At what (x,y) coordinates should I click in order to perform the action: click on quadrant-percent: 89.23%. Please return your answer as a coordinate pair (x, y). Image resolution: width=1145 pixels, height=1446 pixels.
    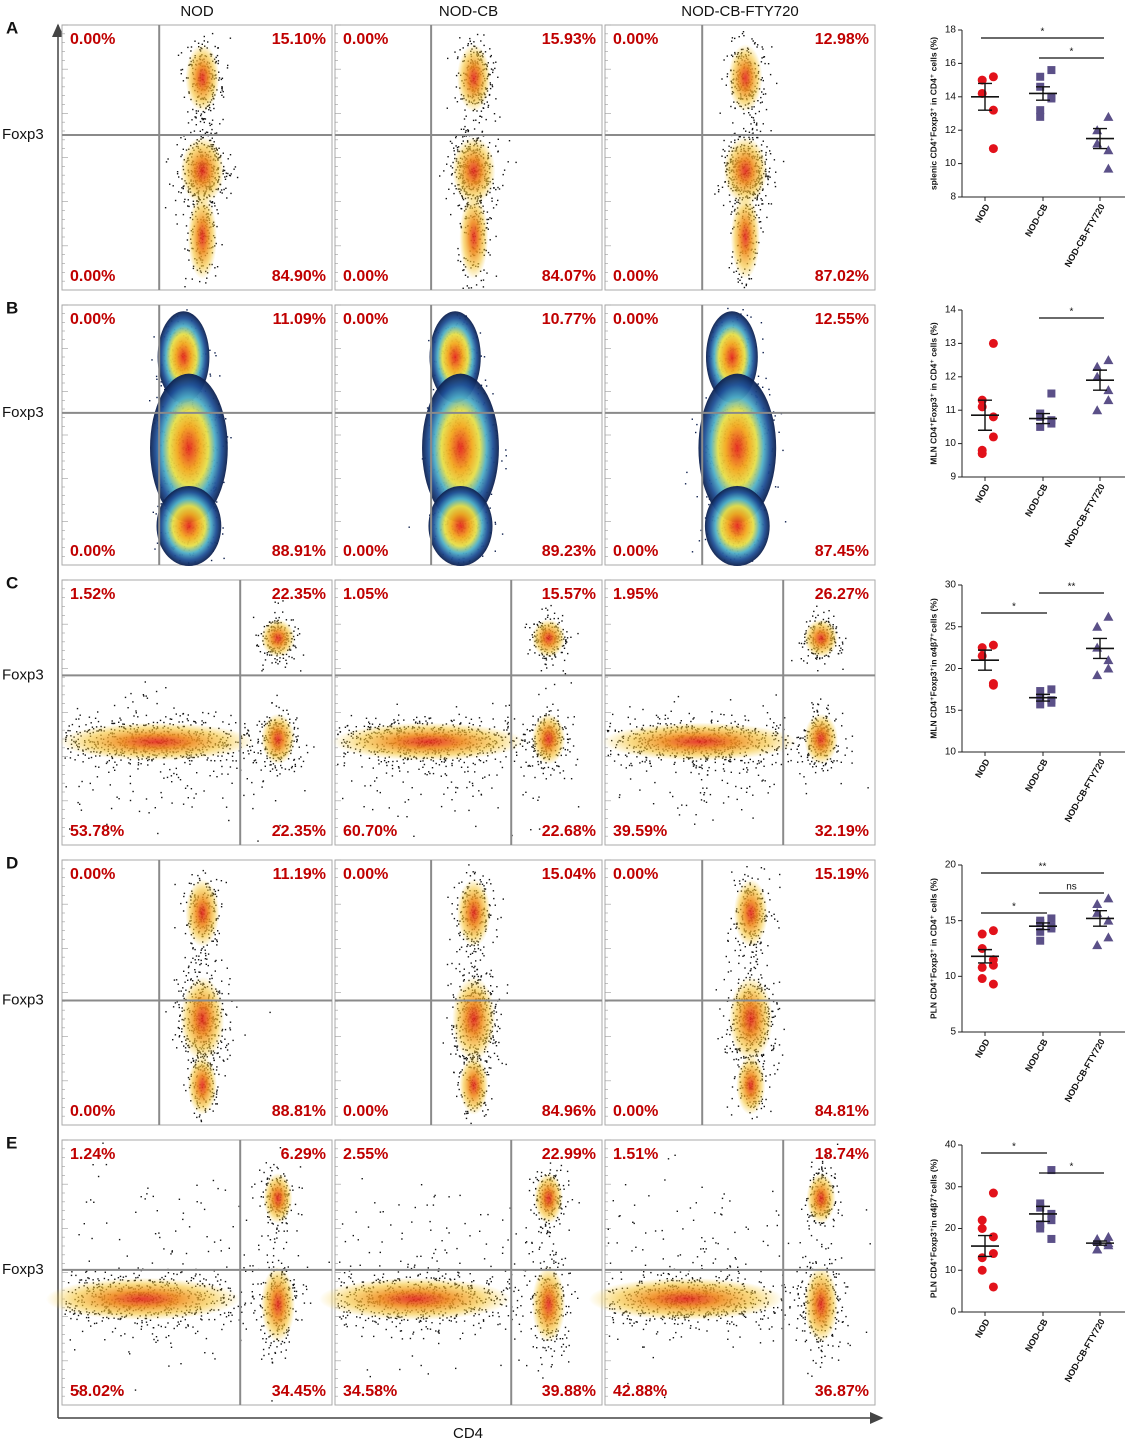
    Looking at the image, I should click on (569, 551).